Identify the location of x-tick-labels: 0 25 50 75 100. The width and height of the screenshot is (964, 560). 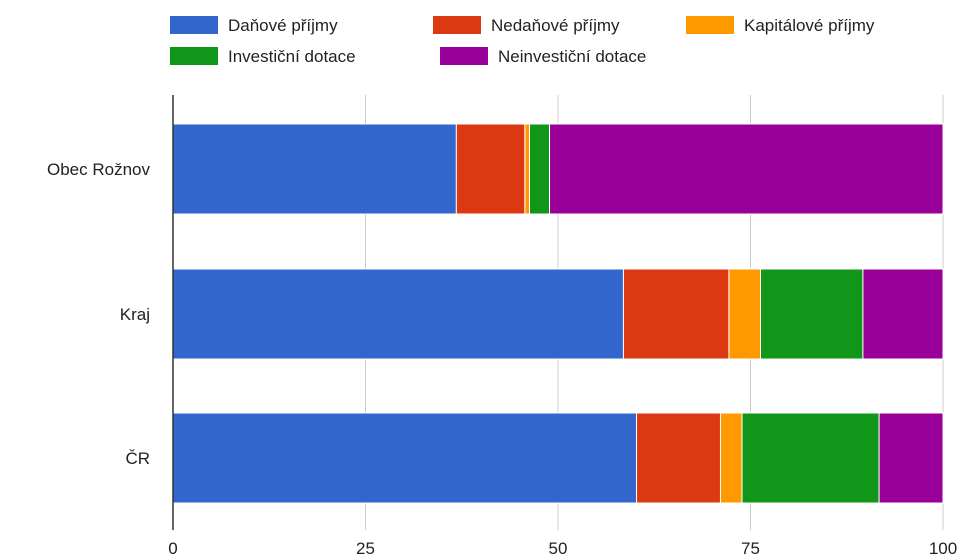
(562, 548).